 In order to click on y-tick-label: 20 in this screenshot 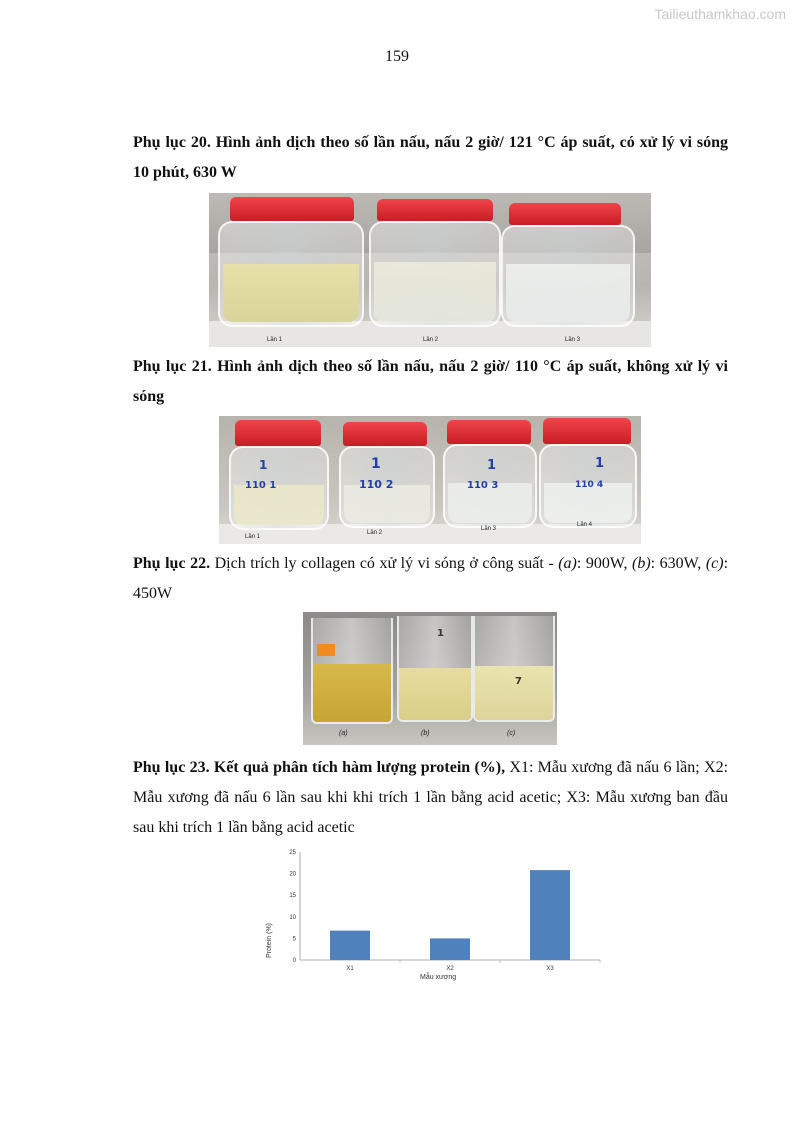, I will do `click(292, 875)`.